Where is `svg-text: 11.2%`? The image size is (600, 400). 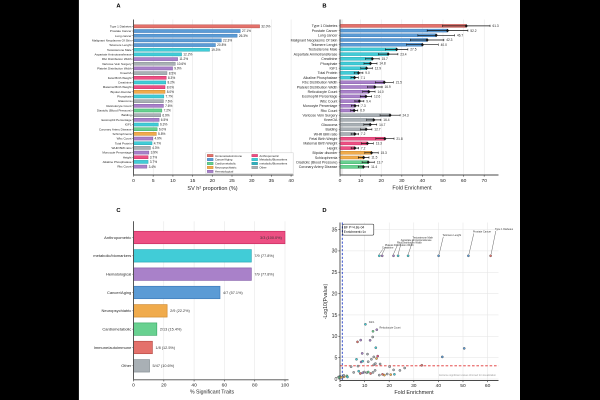 svg-text: 11.2% is located at coordinates (183, 59).